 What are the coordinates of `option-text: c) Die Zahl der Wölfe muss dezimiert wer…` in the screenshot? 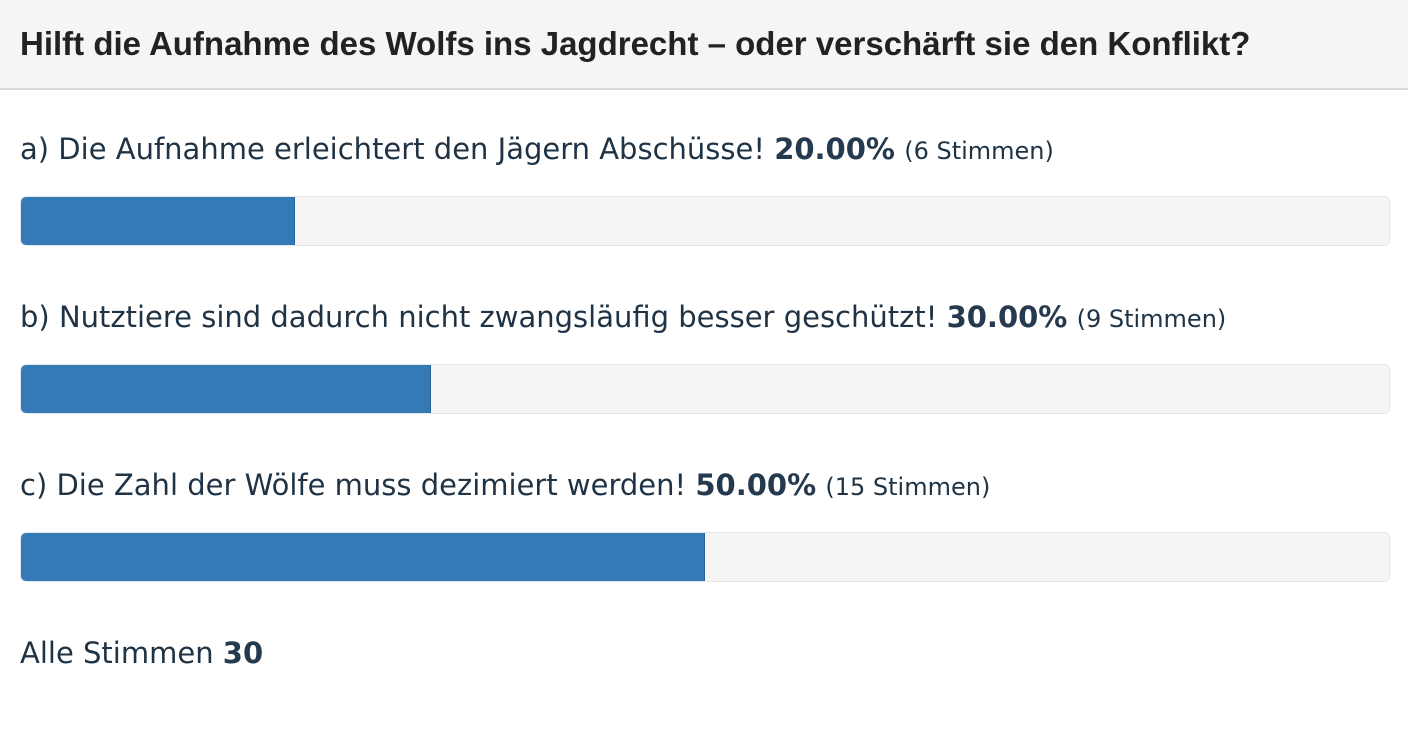 It's located at (353, 485).